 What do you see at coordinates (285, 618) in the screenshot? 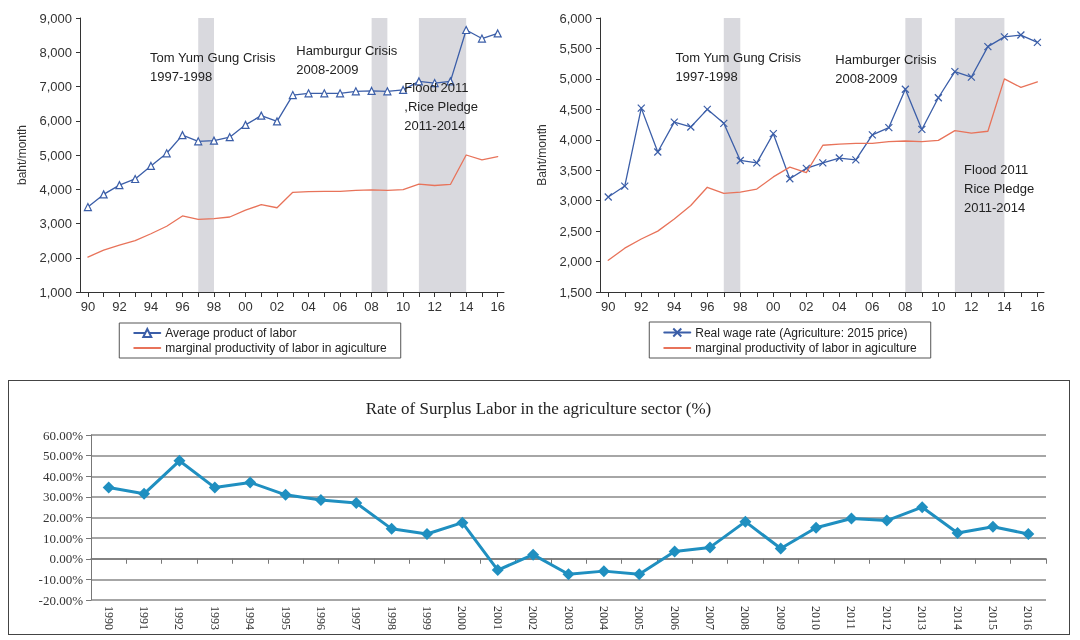
I see `x-tick-label: 1995` at bounding box center [285, 618].